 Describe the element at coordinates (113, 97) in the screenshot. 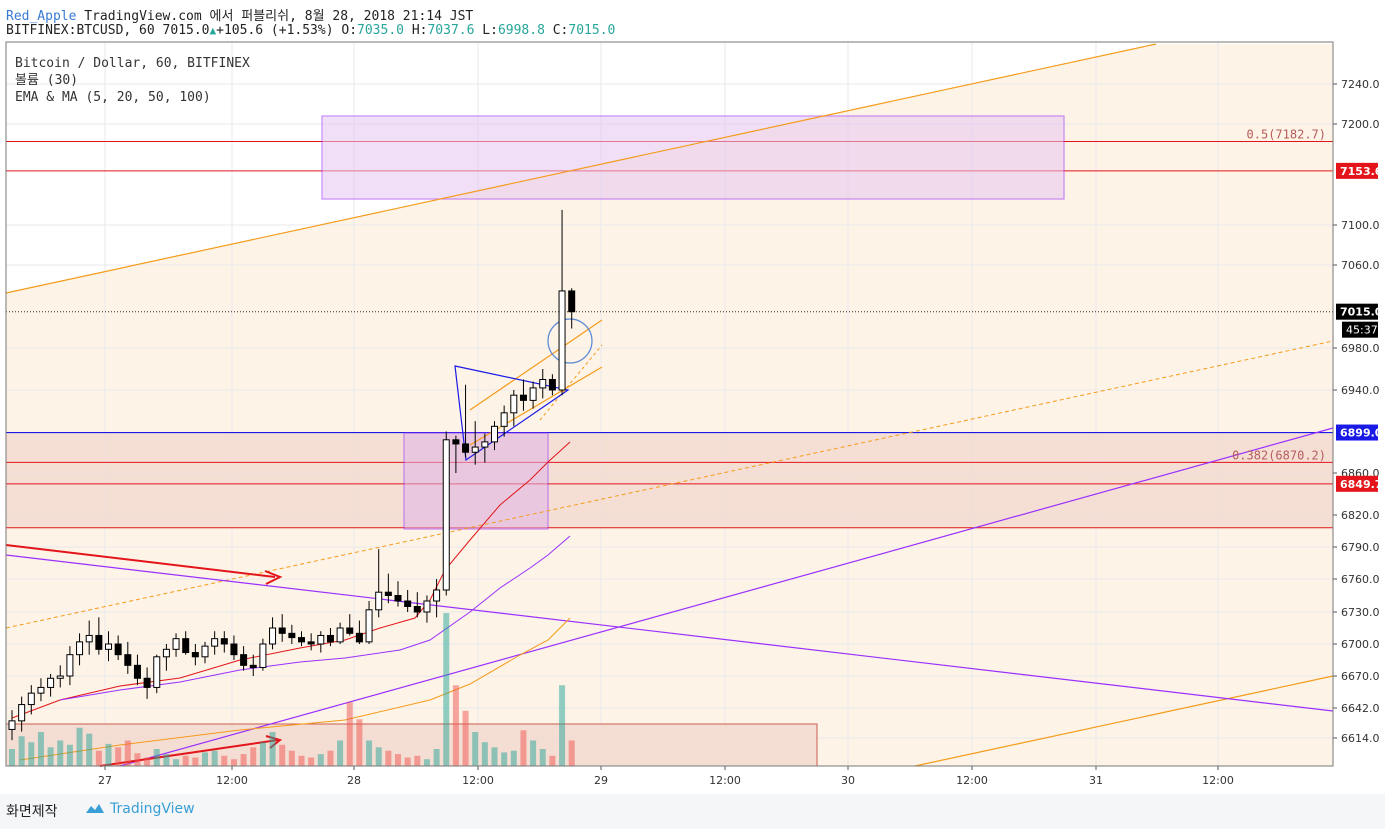

I see `legend-ema: EMA & MA (5, 20, 50, 100)` at that location.